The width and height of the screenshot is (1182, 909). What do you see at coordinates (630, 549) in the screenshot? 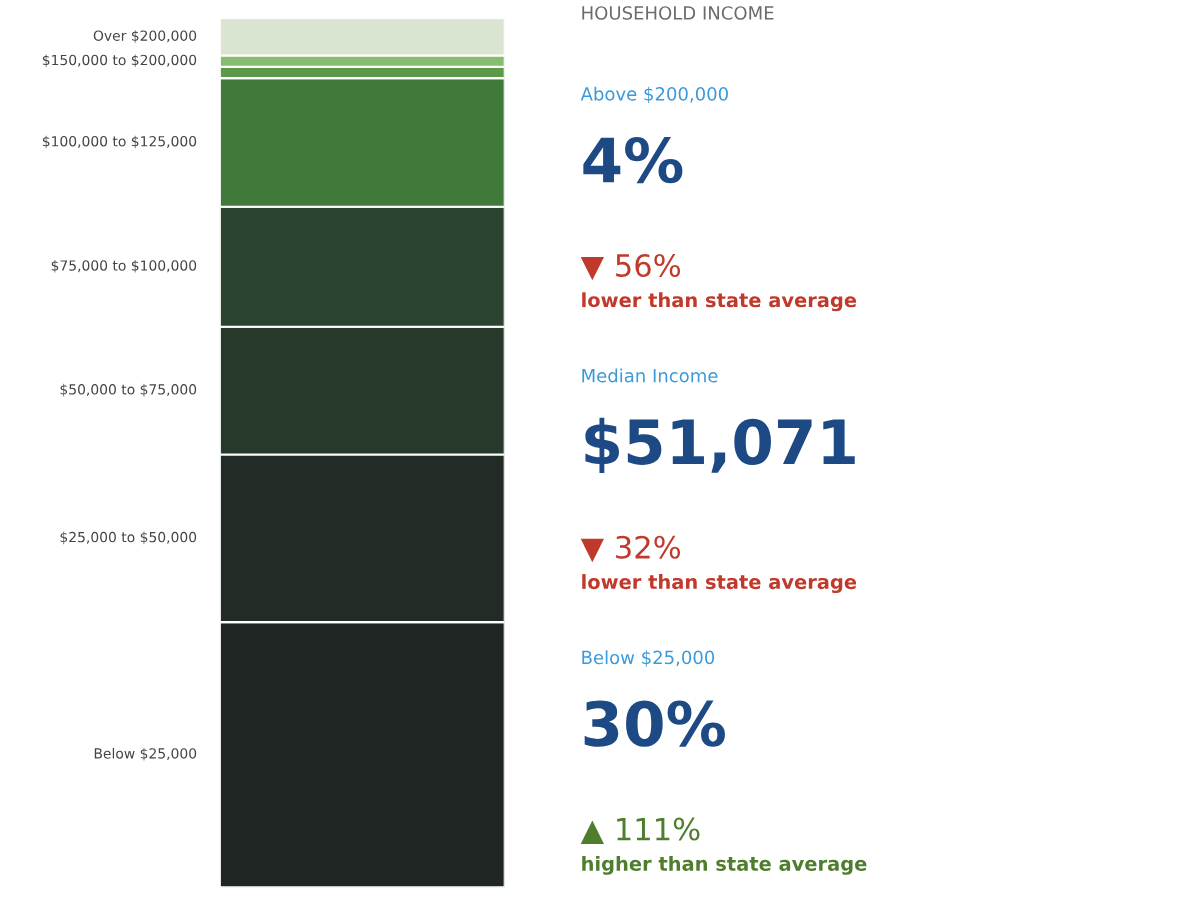
I see `text: ▼ 32%` at bounding box center [630, 549].